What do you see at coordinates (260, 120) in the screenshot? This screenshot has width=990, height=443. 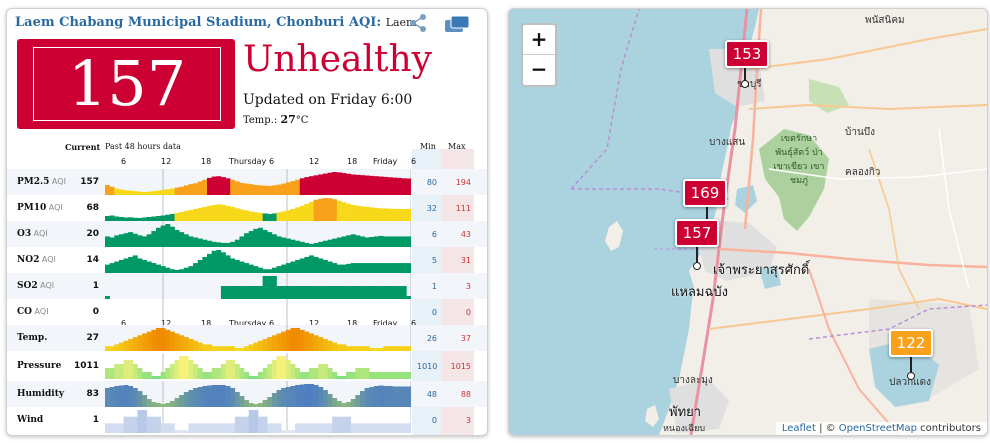 I see `temp-label: Temp.:` at bounding box center [260, 120].